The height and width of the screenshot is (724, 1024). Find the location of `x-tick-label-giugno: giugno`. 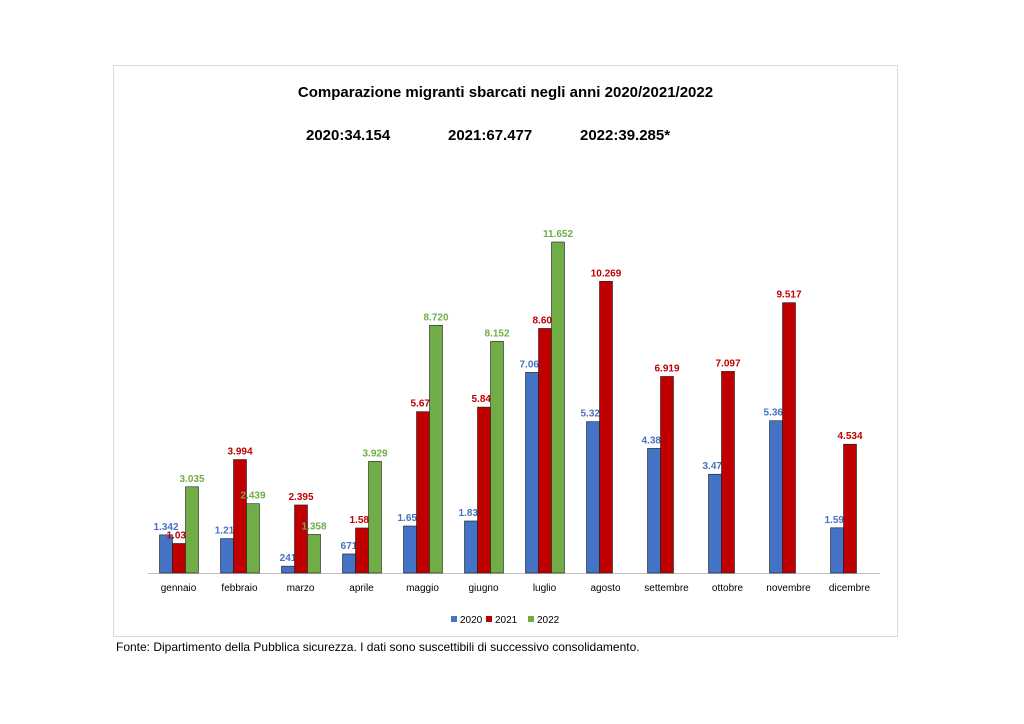

x-tick-label-giugno: giugno is located at coordinates (483, 588).